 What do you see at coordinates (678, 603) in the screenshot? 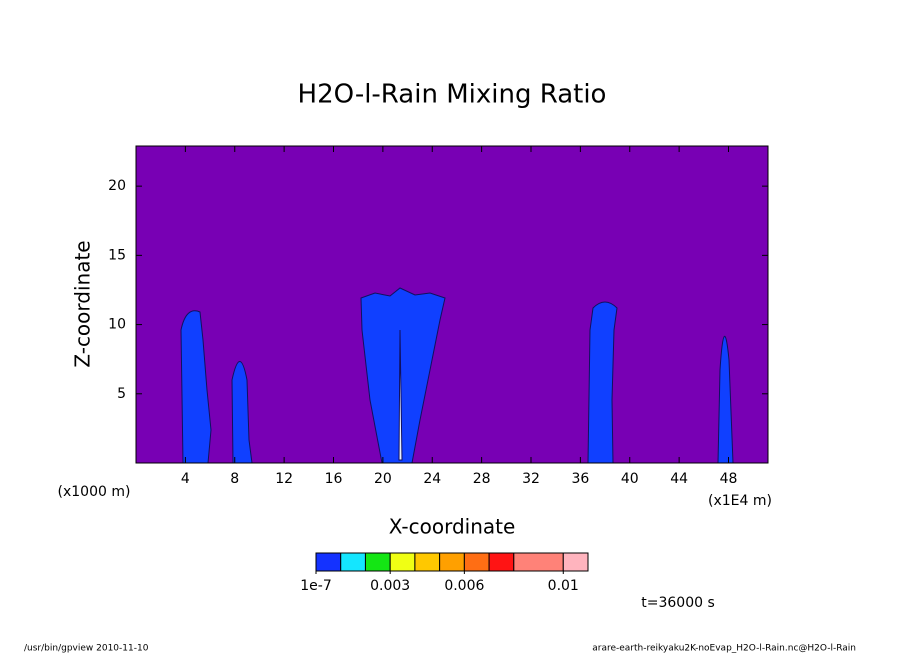
I see `time-label: t=36000 s` at bounding box center [678, 603].